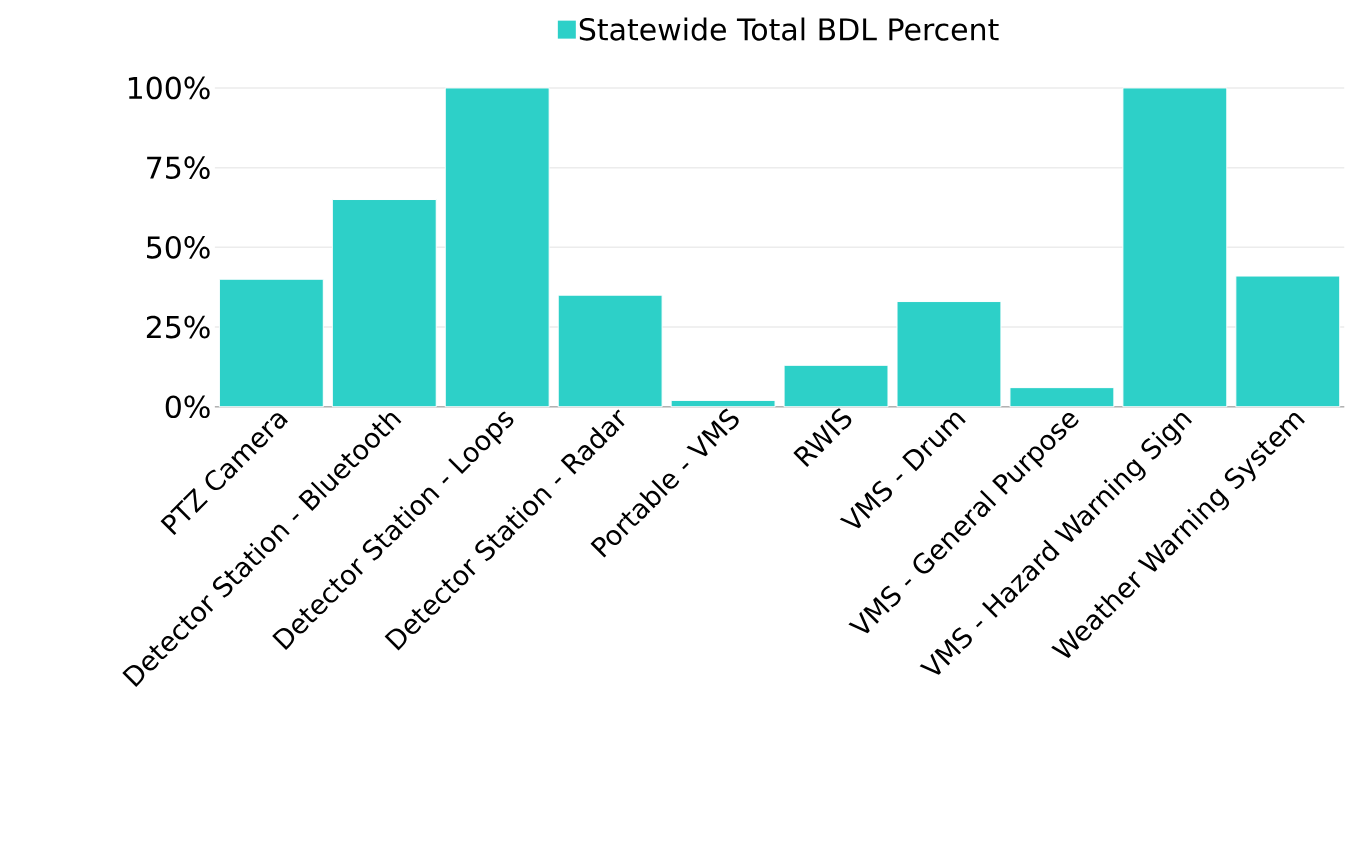 This screenshot has height=845, width=1345. What do you see at coordinates (178, 247) in the screenshot?
I see `y-tick-label: 50%` at bounding box center [178, 247].